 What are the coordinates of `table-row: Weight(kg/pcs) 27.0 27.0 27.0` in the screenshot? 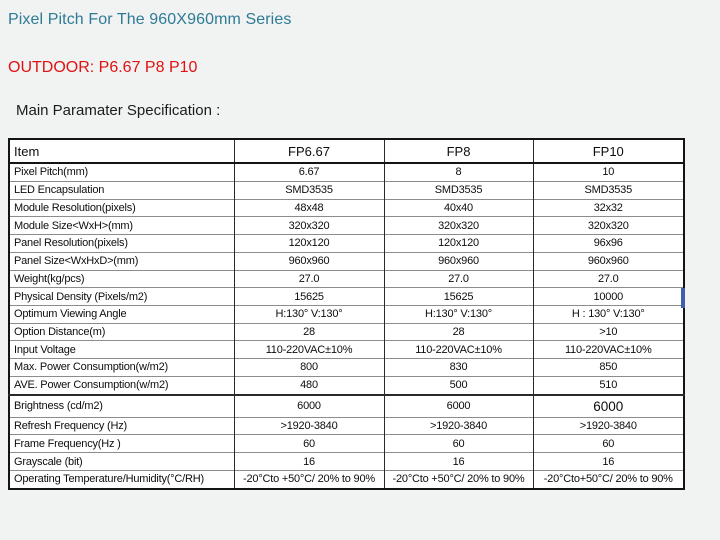 It's located at (346, 278).